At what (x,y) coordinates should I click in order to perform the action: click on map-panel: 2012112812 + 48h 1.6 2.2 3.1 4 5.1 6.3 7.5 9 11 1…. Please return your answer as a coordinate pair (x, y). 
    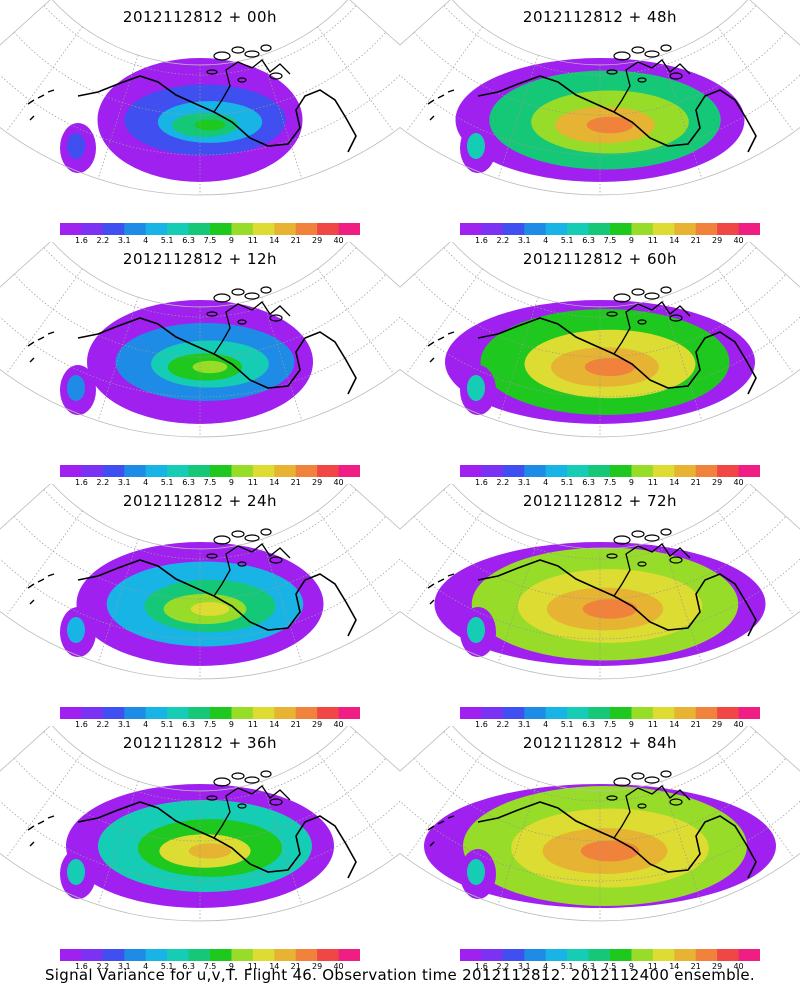
    Looking at the image, I should click on (600, 122).